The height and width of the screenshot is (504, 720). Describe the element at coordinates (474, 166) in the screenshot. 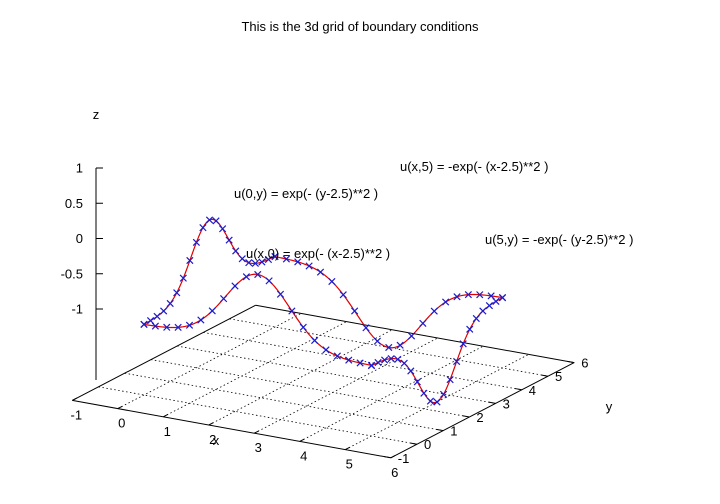

I see `series-label-1: u(x,5) = -exp(- (x-2.5)**2 )` at that location.